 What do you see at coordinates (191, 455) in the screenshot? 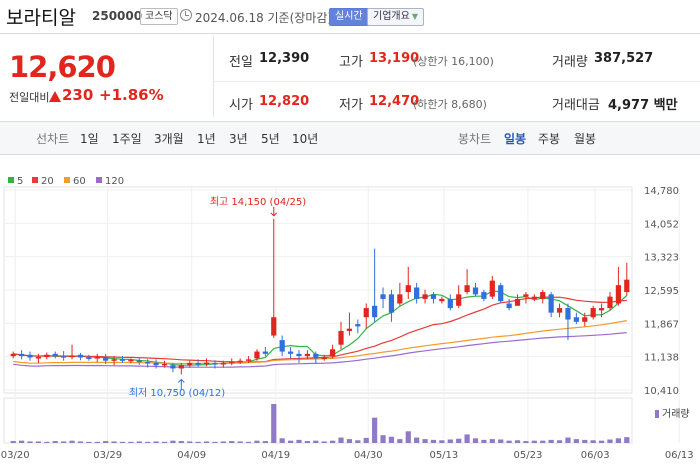
I see `x-tick-label: 04/09` at bounding box center [191, 455].